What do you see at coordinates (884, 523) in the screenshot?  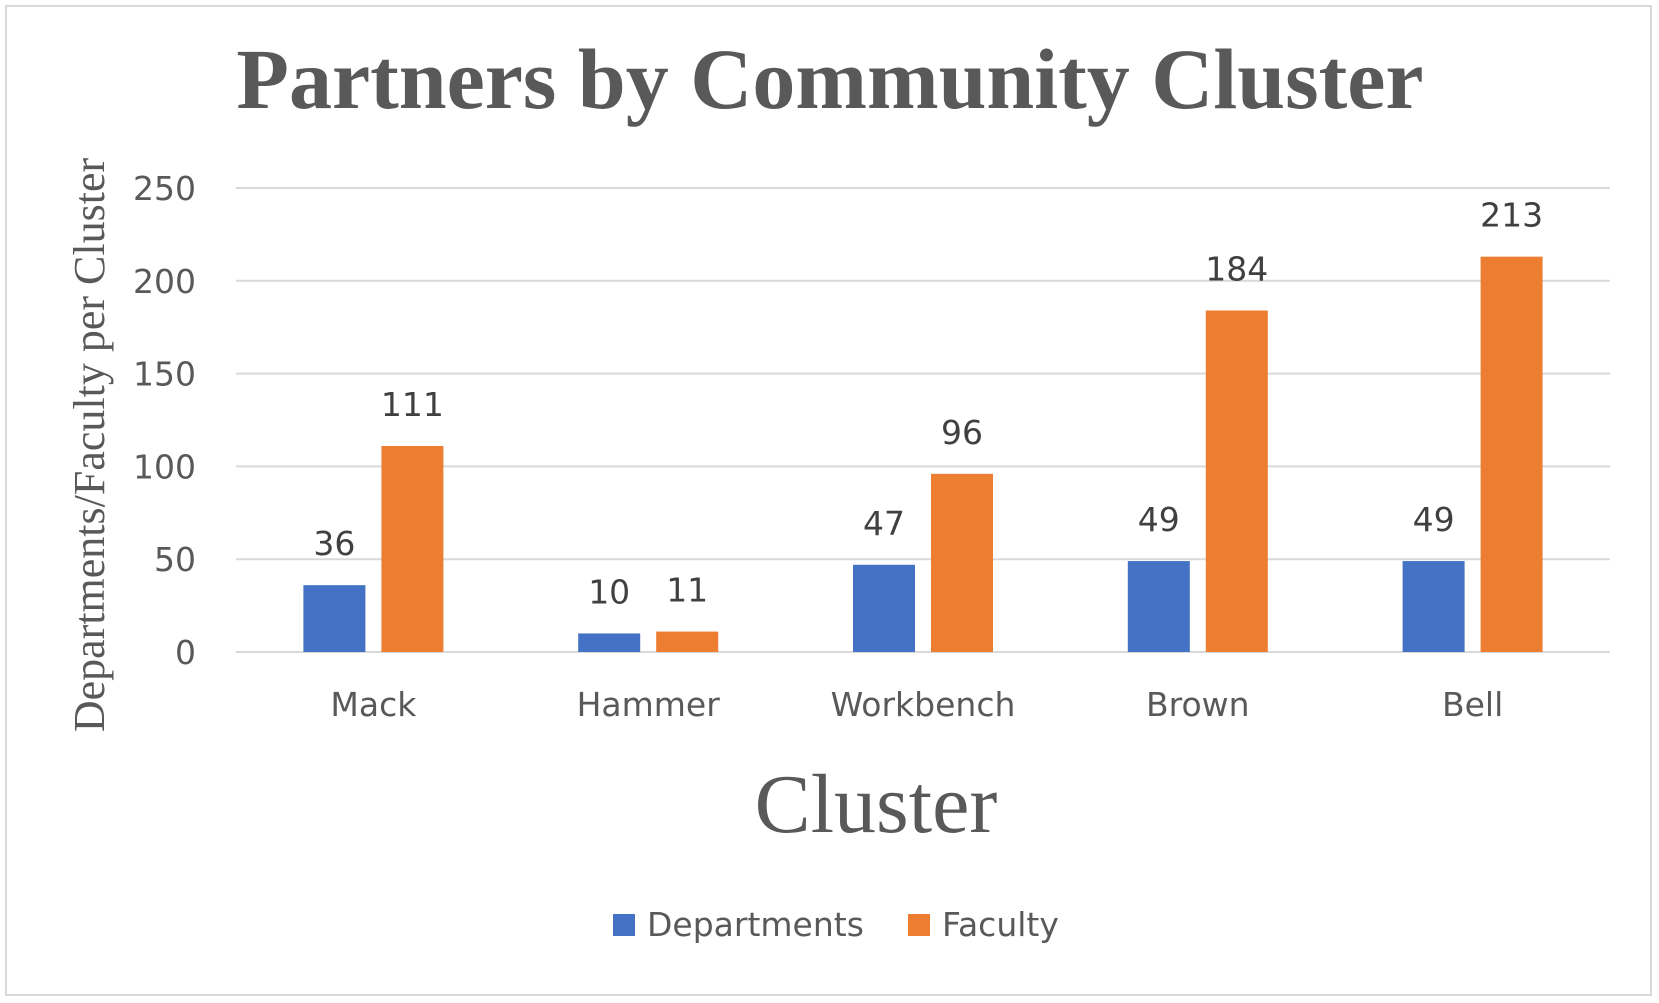 I see `data-label: 47` at bounding box center [884, 523].